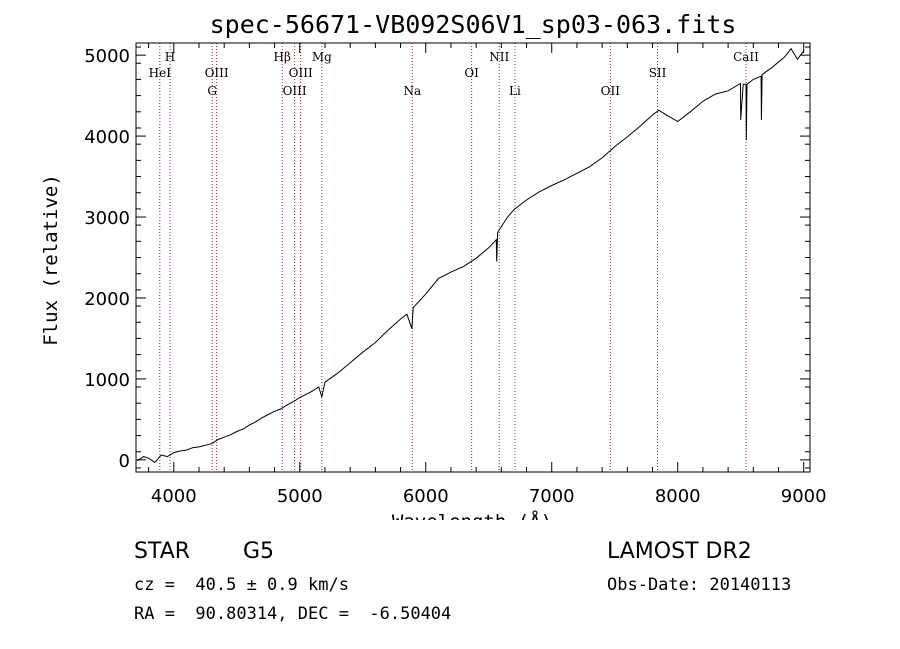 The height and width of the screenshot is (649, 900). Describe the element at coordinates (412, 91) in the screenshot. I see `line-label-na: Na` at that location.